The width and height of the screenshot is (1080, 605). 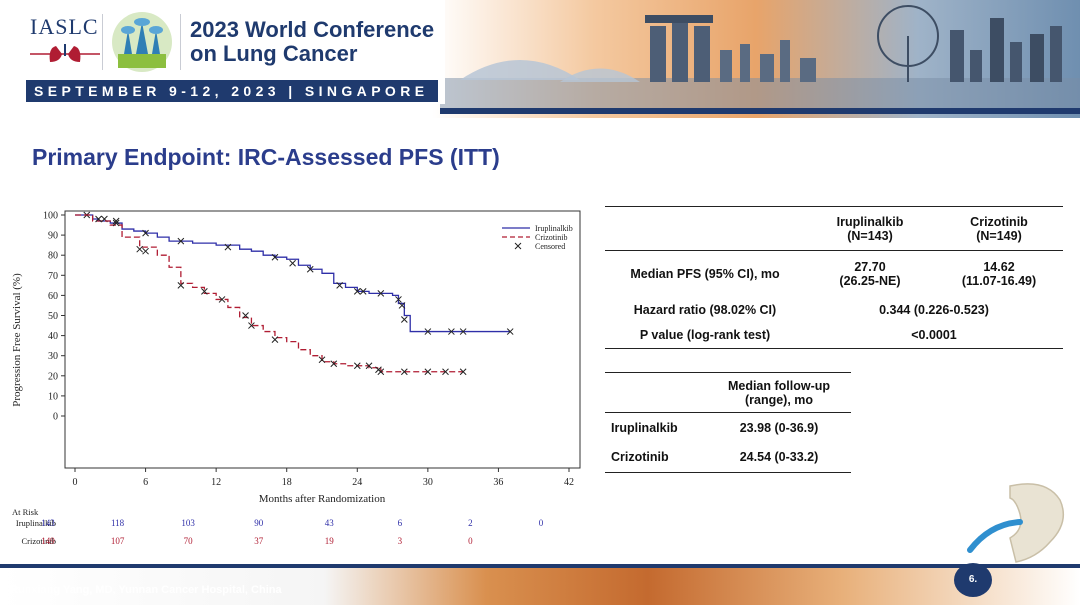 I want to click on x-tick-label: 24, so click(x=357, y=482).